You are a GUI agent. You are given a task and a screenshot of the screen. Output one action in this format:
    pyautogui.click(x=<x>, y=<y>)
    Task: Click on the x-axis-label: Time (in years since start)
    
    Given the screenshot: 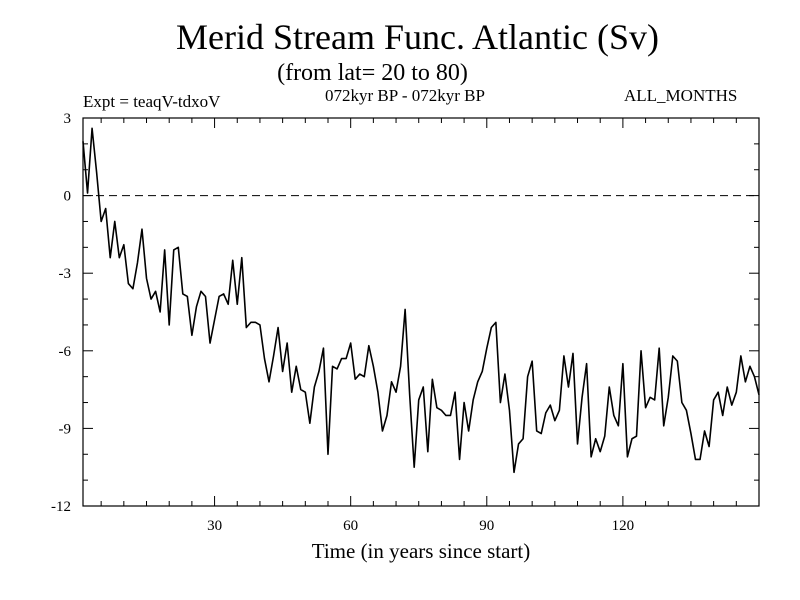 What is the action you would take?
    pyautogui.click(x=421, y=551)
    